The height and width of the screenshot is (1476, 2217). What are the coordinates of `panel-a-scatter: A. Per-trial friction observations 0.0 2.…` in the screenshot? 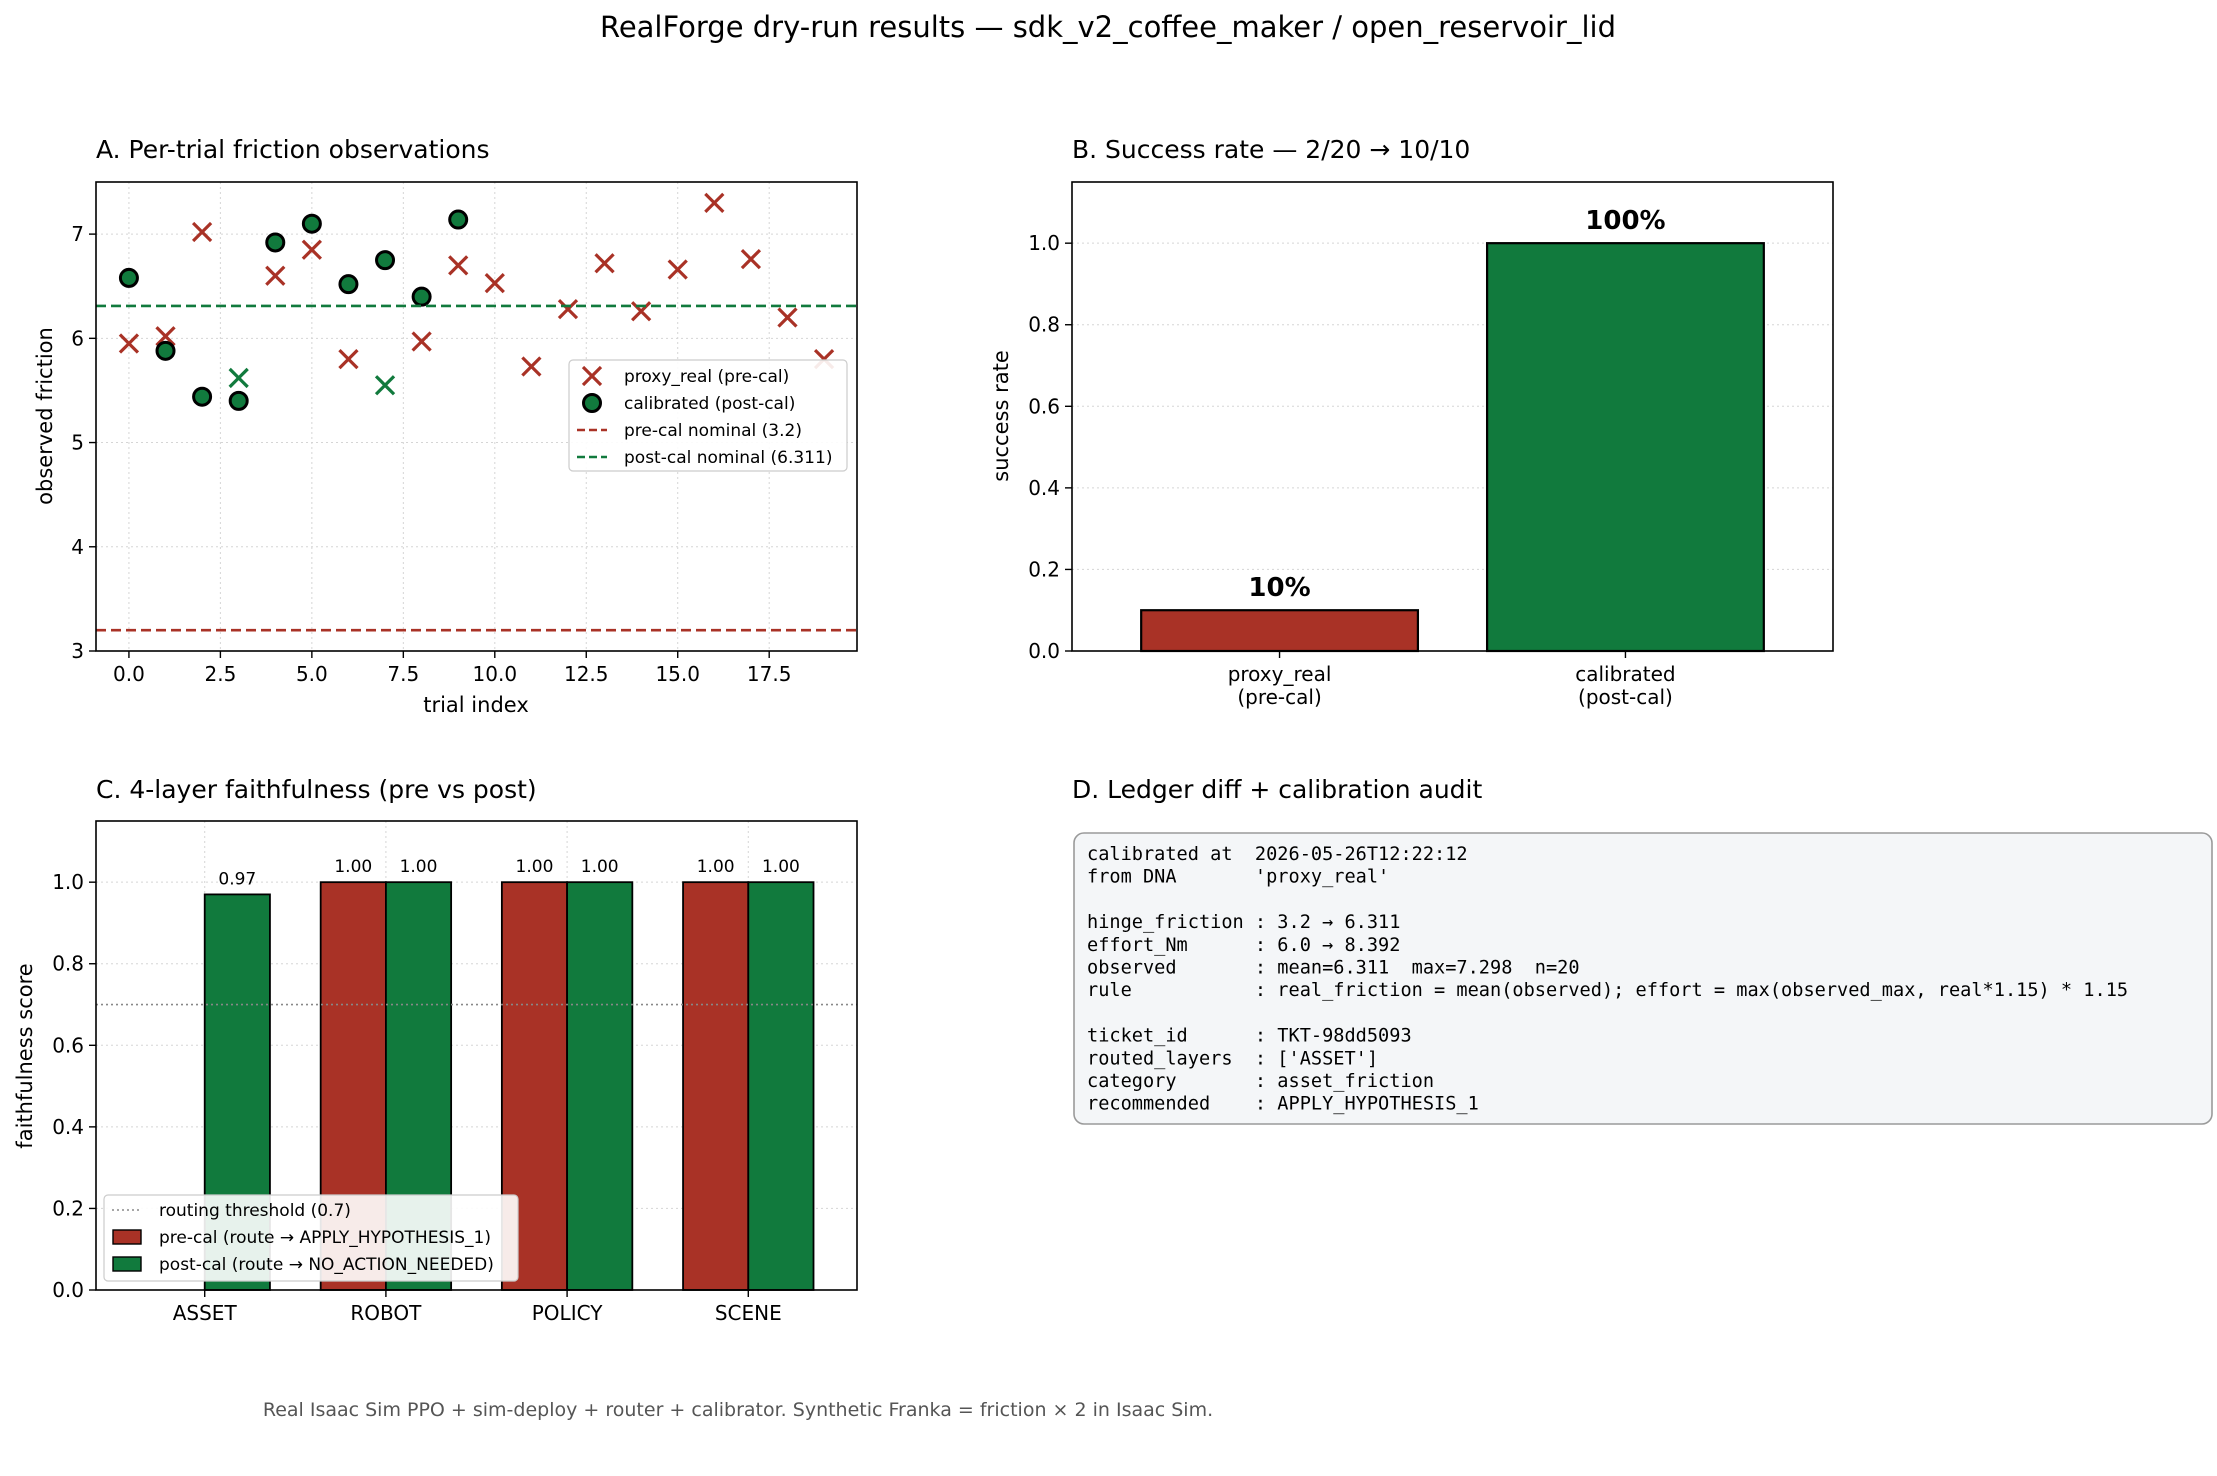 It's located at (445, 426).